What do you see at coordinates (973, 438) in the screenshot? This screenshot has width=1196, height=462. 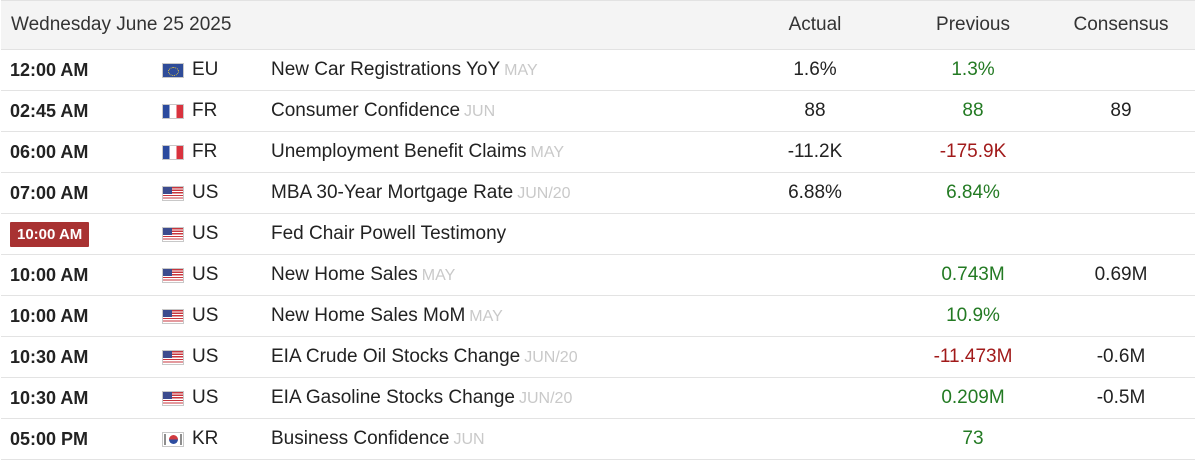 I see `previous-value: 73` at bounding box center [973, 438].